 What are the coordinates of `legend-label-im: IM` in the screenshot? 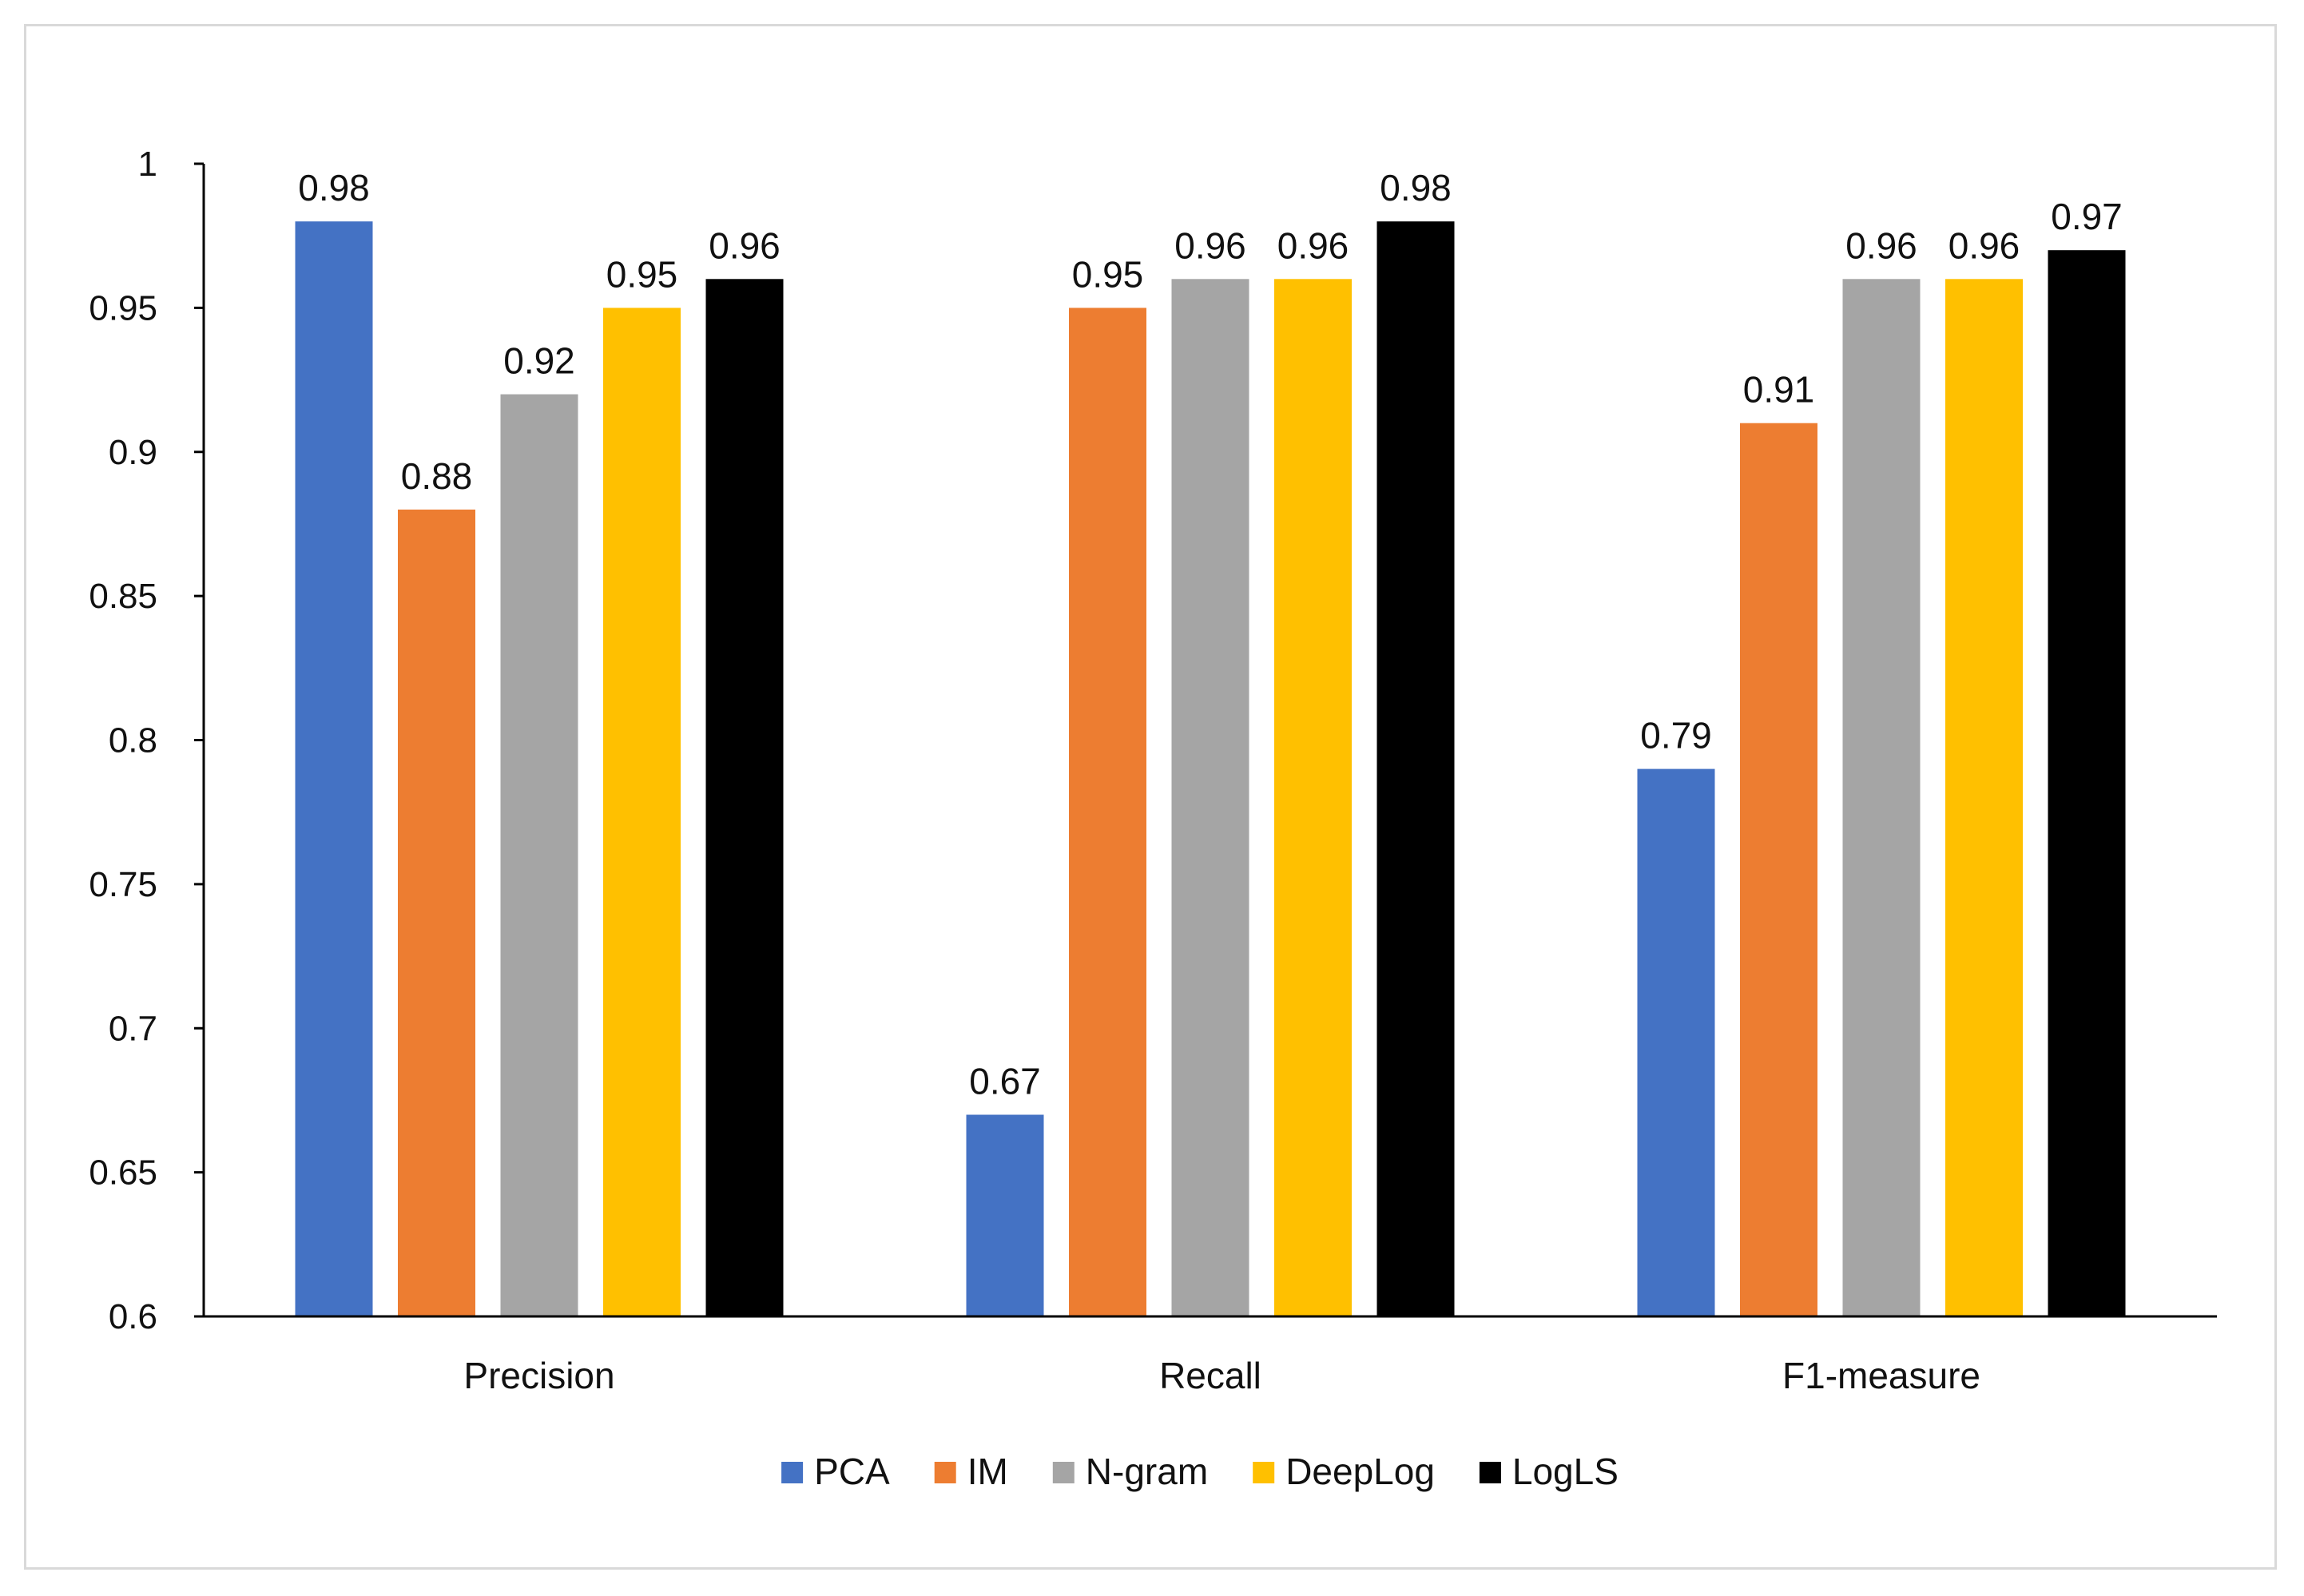 It's located at (987, 1471).